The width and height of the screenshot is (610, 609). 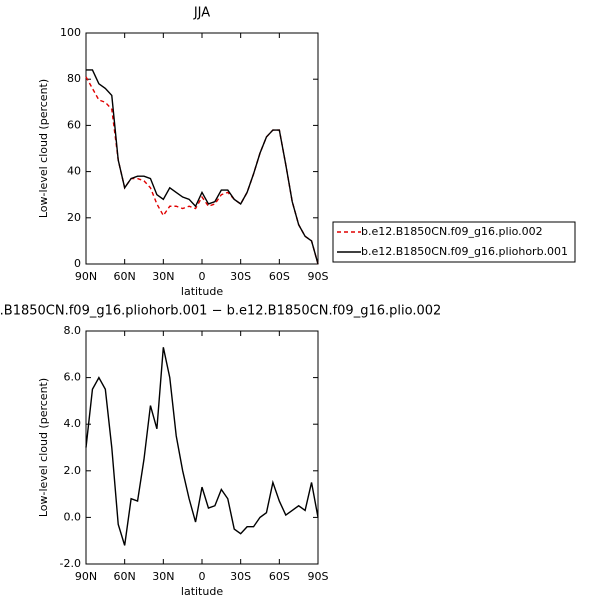 What do you see at coordinates (452, 231) in the screenshot?
I see `legend-label: b.e12.B1850CN.f09_g16.plio.002` at bounding box center [452, 231].